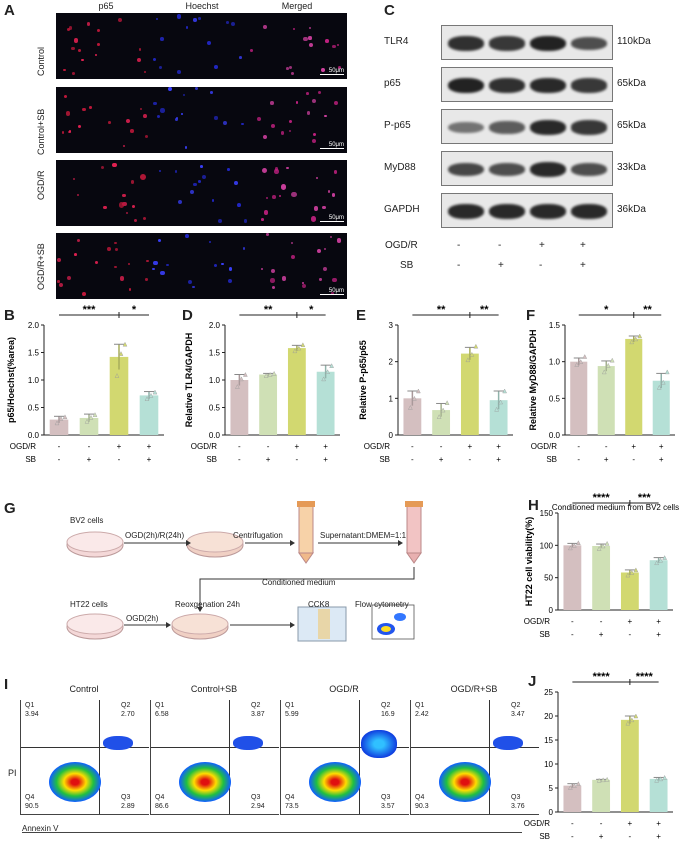  What do you see at coordinates (661, 407) in the screenshot?
I see `bar-F` at bounding box center [661, 407].